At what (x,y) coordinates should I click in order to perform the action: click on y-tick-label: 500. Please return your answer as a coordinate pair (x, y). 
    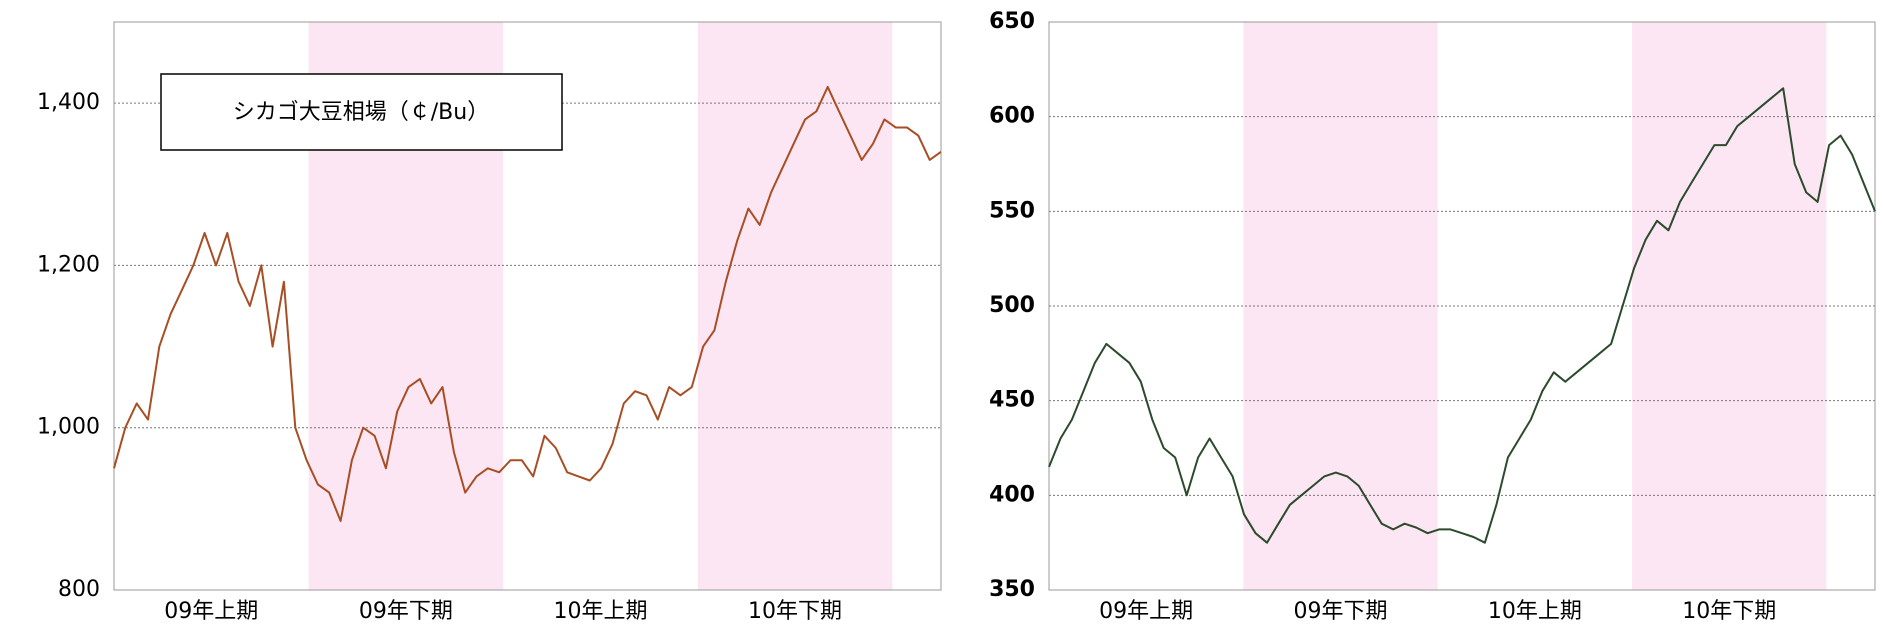
    Looking at the image, I should click on (1012, 305).